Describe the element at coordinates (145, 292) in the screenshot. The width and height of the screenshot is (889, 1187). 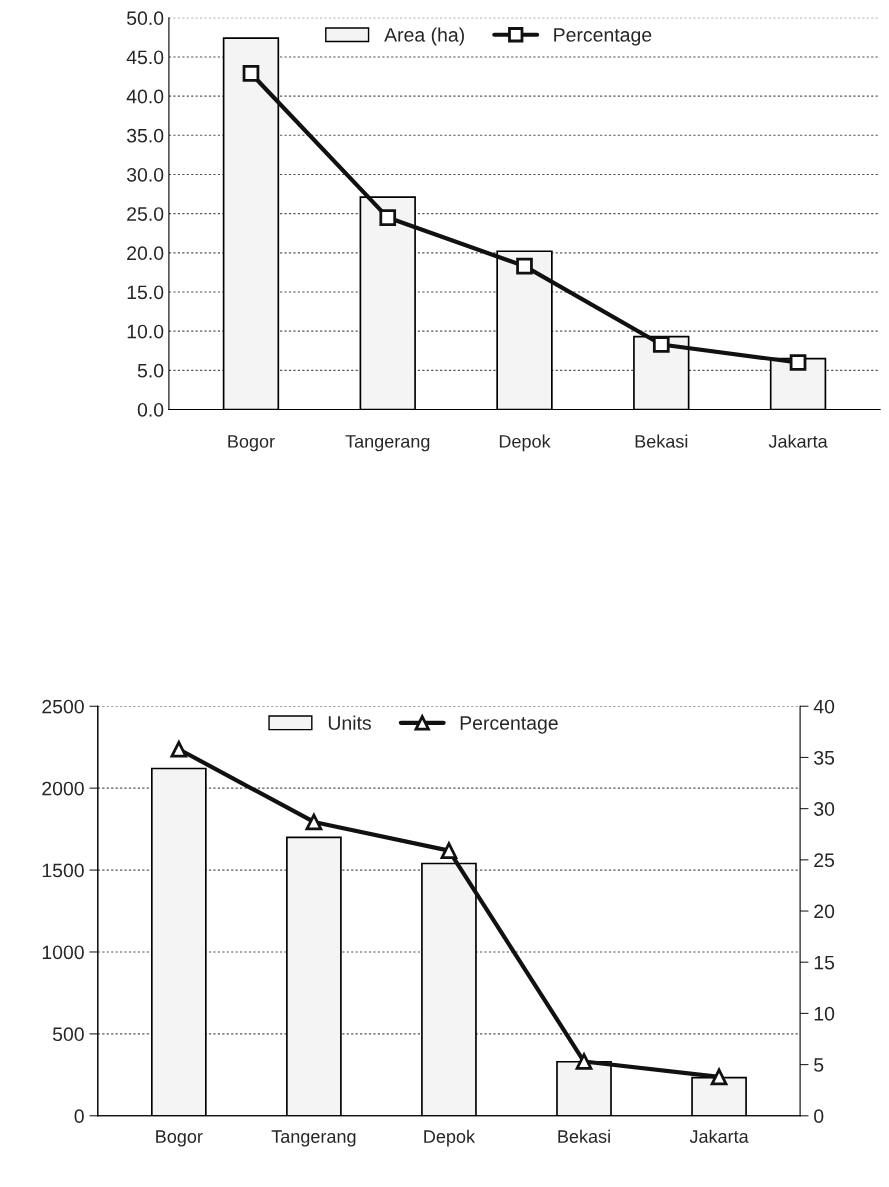
I see `y-tick-label: 15.0` at that location.